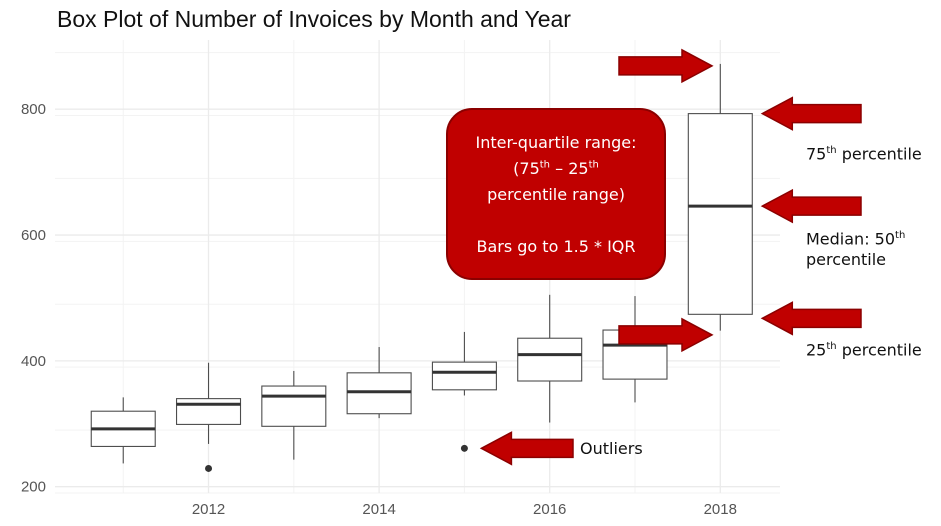 This screenshot has width=941, height=526. I want to click on outliers-label: Outliers, so click(611, 448).